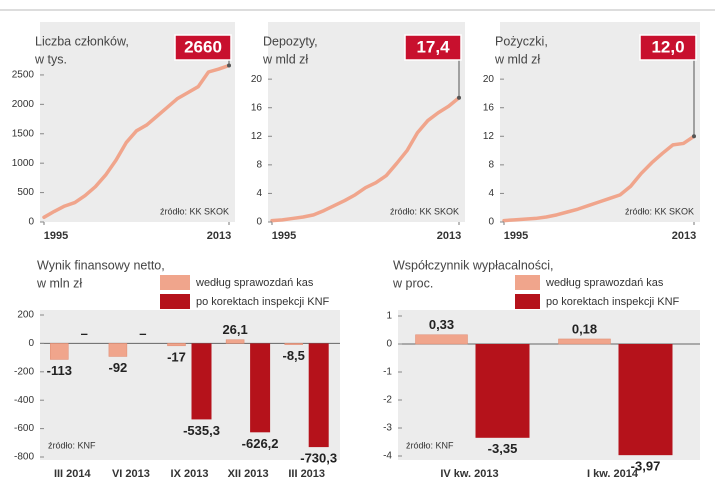 Image resolution: width=715 pixels, height=500 pixels. I want to click on x-tick-label: XII 2013, so click(248, 474).